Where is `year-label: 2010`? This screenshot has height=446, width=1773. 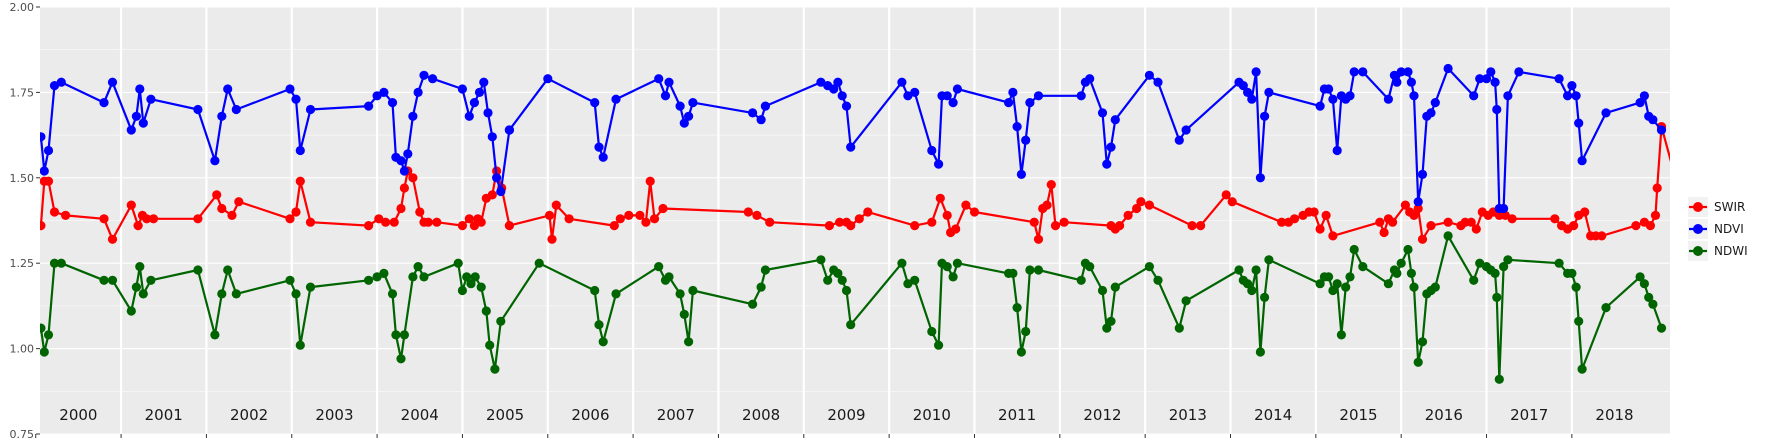 year-label: 2010 is located at coordinates (932, 415).